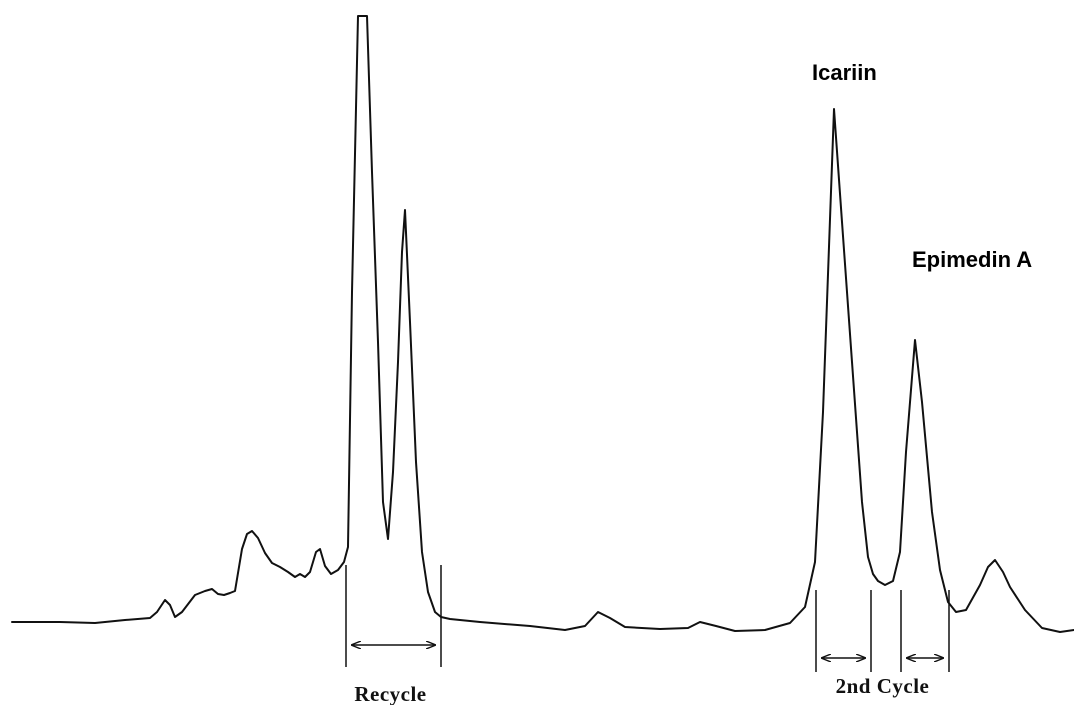 The width and height of the screenshot is (1074, 705). What do you see at coordinates (390, 693) in the screenshot?
I see `region-label-recycle: Recycle` at bounding box center [390, 693].